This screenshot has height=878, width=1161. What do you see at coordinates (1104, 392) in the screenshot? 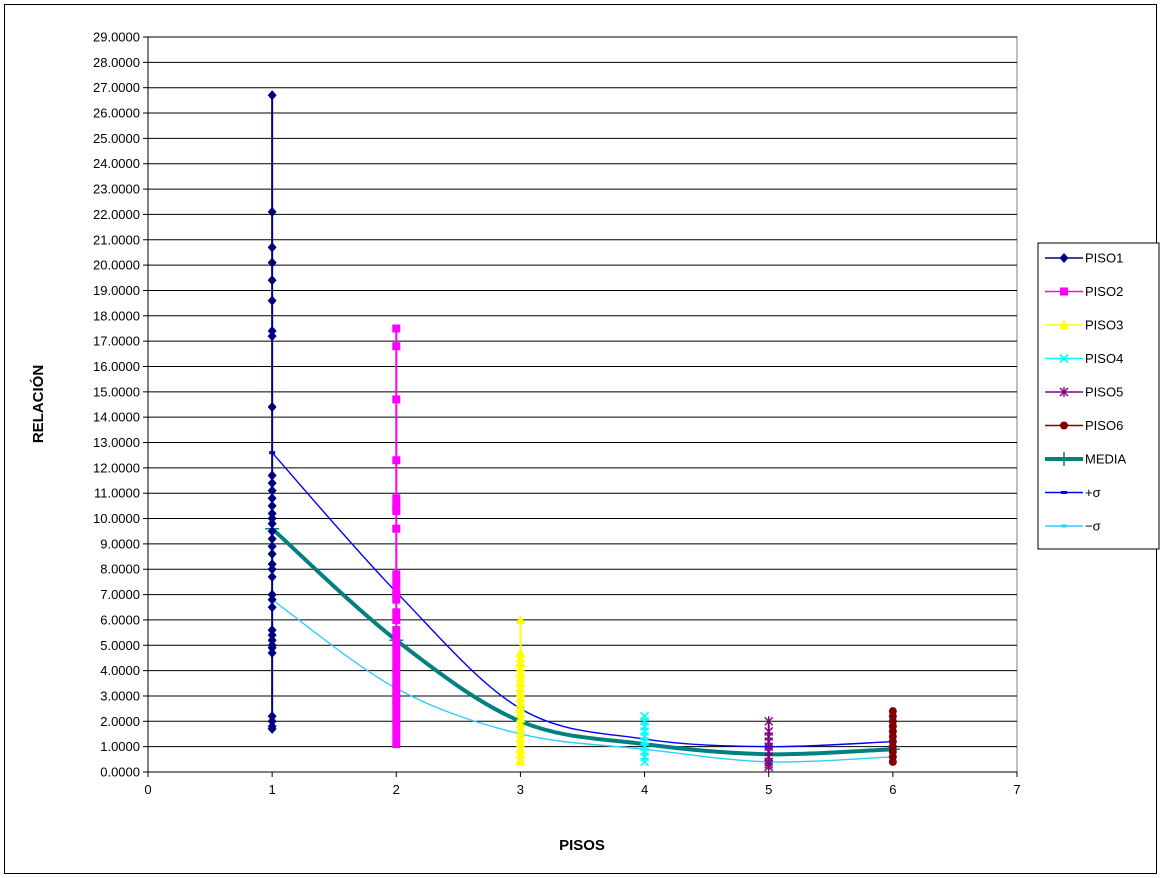
I see `legend-label: PISO5` at bounding box center [1104, 392].